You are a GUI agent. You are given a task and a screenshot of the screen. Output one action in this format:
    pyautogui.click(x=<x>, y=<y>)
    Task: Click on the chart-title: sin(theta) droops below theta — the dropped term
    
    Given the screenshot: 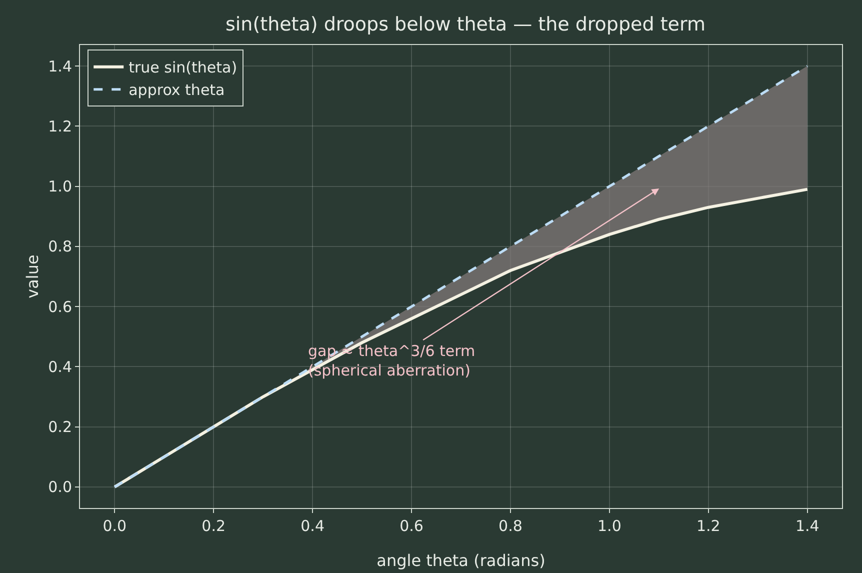 What is the action you would take?
    pyautogui.click(x=465, y=24)
    